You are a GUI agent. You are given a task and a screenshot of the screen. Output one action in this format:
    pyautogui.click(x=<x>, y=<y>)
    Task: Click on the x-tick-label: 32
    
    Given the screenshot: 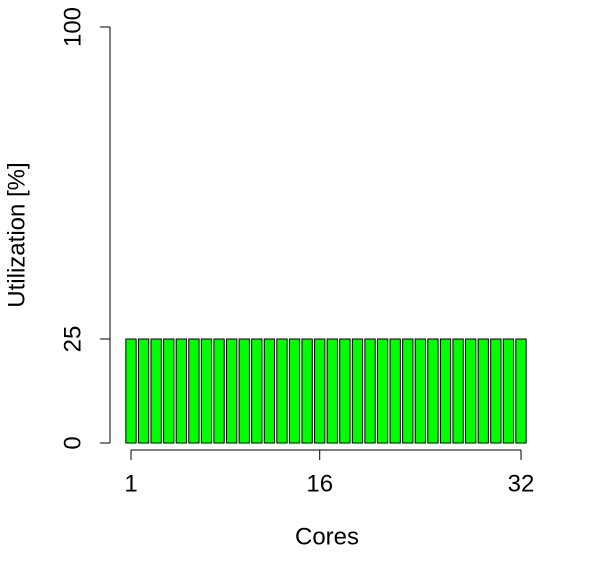 What is the action you would take?
    pyautogui.click(x=521, y=483)
    